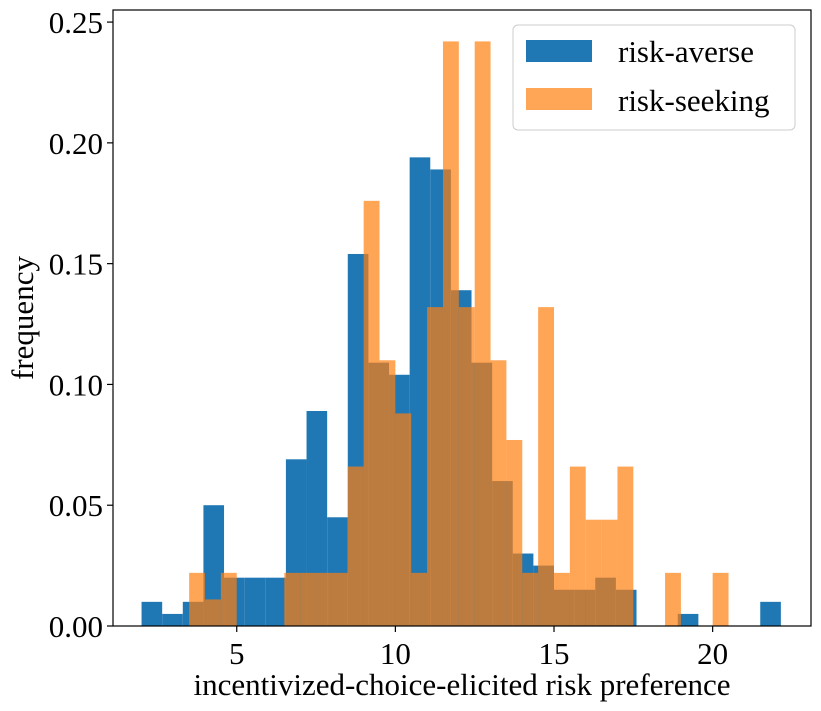 Image resolution: width=821 pixels, height=711 pixels. What do you see at coordinates (76, 22) in the screenshot?
I see `y-tick-label-5: 0.25` at bounding box center [76, 22].